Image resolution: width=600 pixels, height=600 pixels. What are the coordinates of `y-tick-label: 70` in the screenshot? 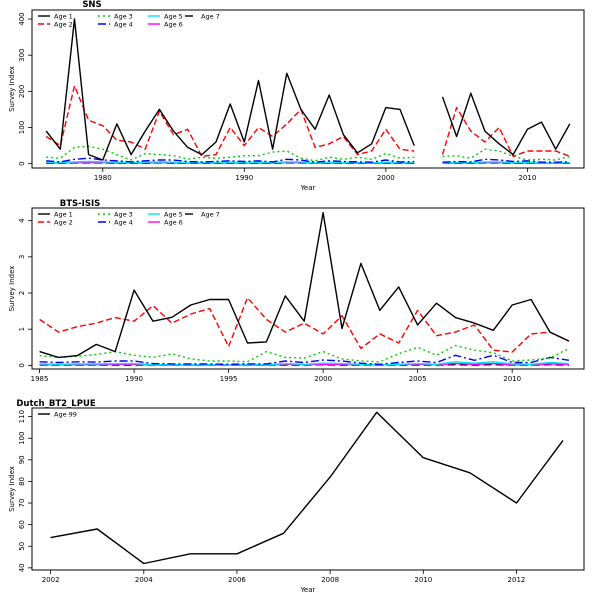 It's located at (22, 503).